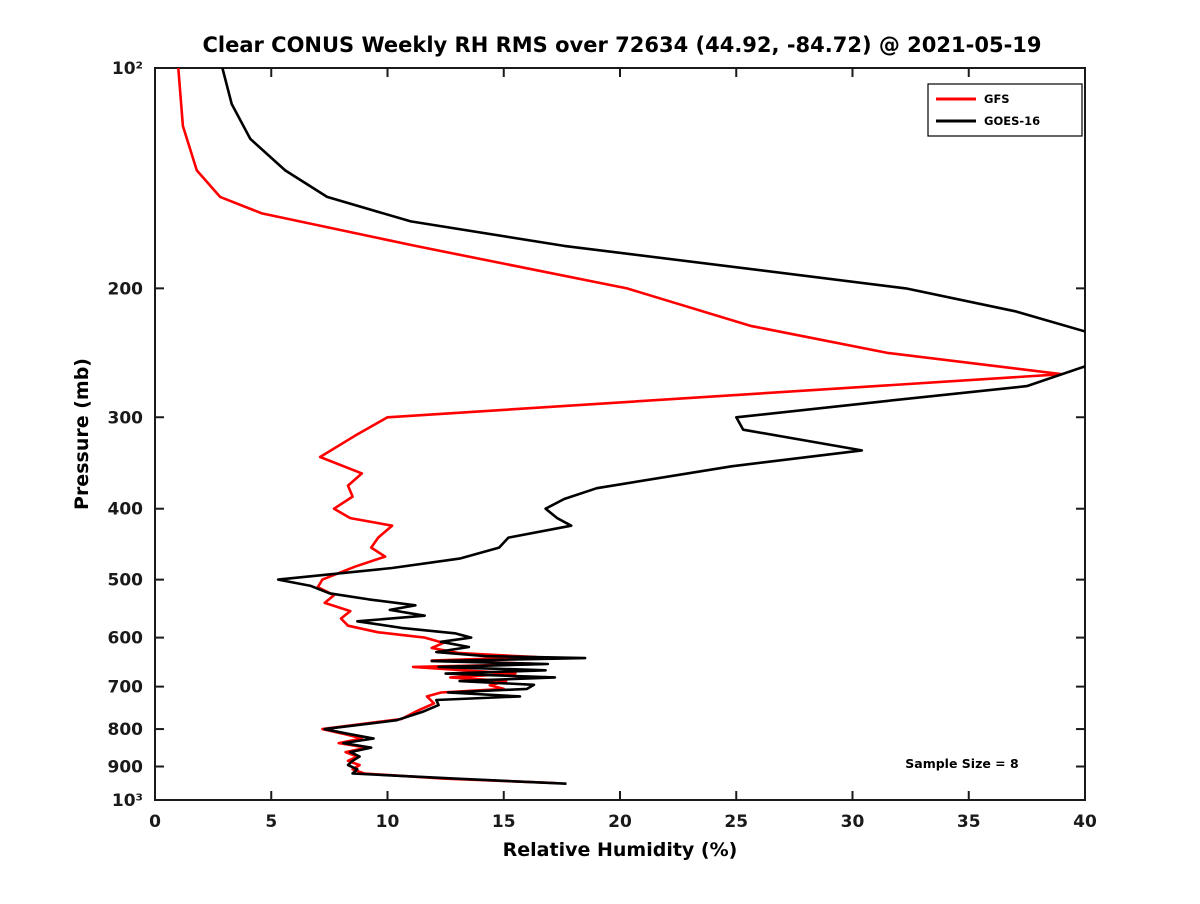 This screenshot has width=1200, height=904. What do you see at coordinates (126, 639) in the screenshot?
I see `y-tick-label: 600` at bounding box center [126, 639].